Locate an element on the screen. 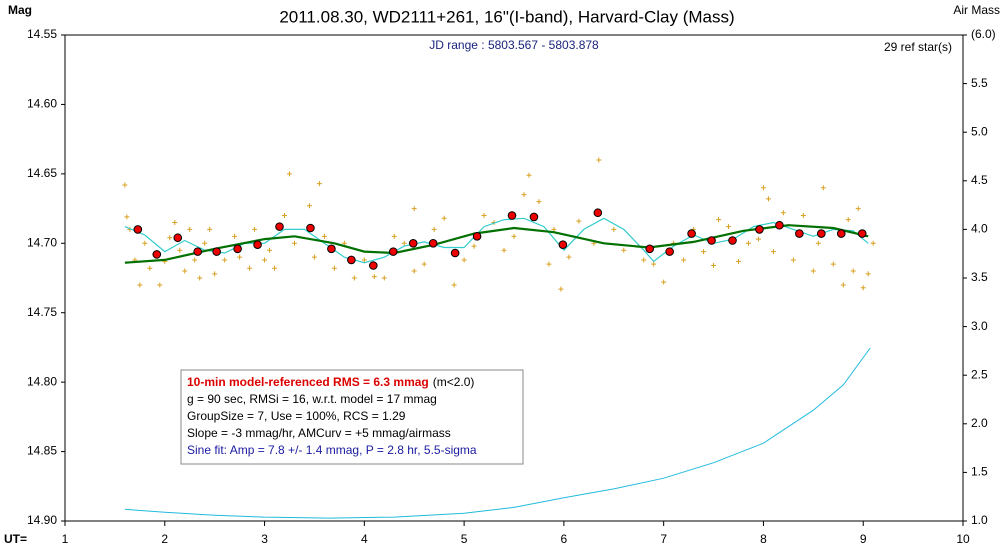 This screenshot has width=1005, height=556. x-tick-label: 4 is located at coordinates (364, 539).